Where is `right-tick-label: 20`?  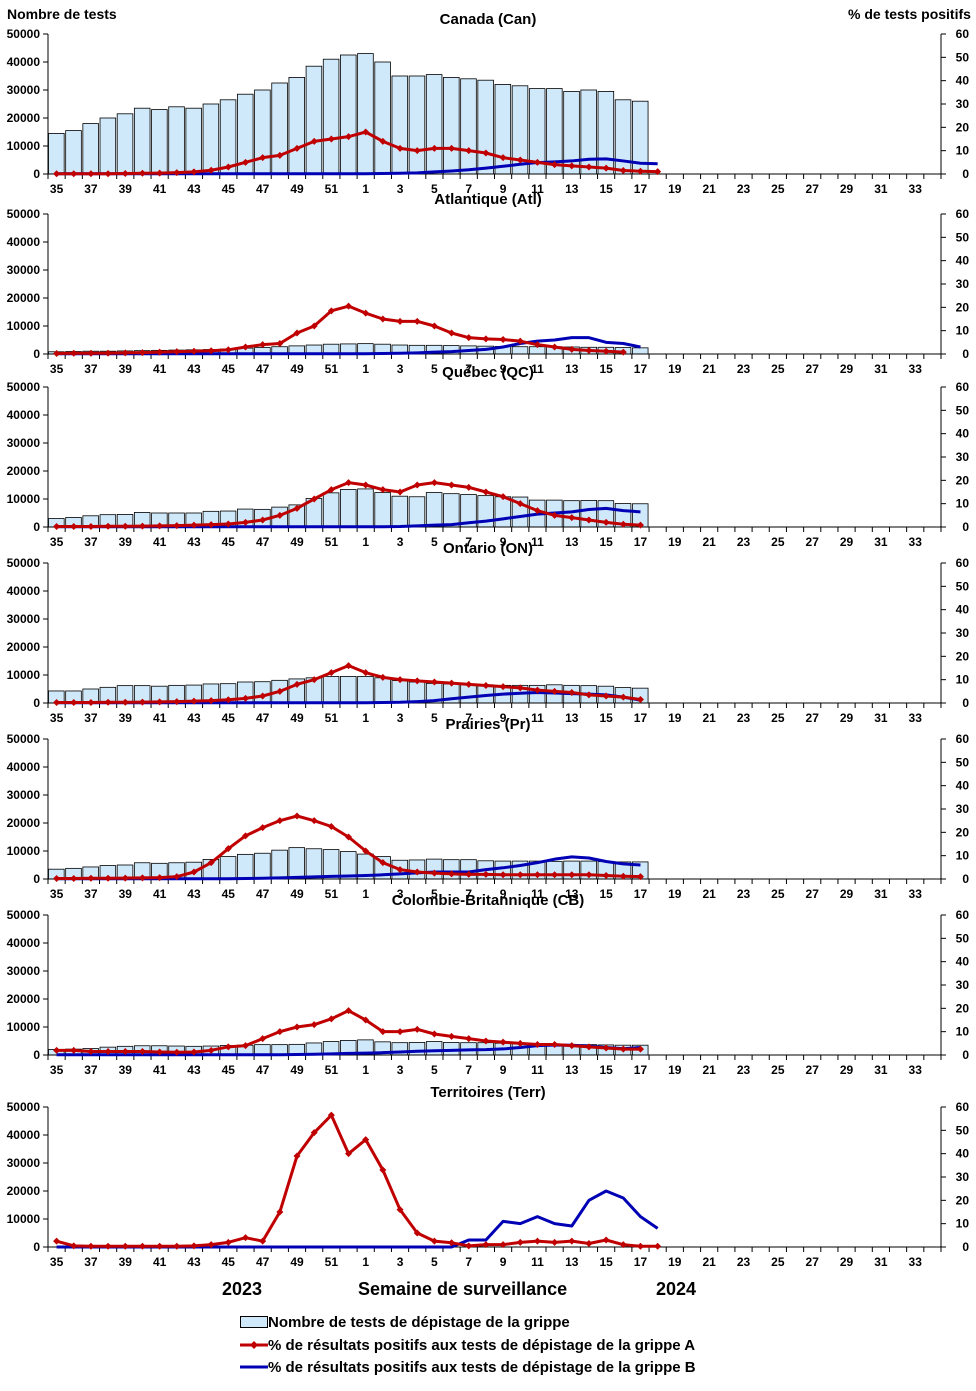
right-tick-label: 20 is located at coordinates (963, 1200).